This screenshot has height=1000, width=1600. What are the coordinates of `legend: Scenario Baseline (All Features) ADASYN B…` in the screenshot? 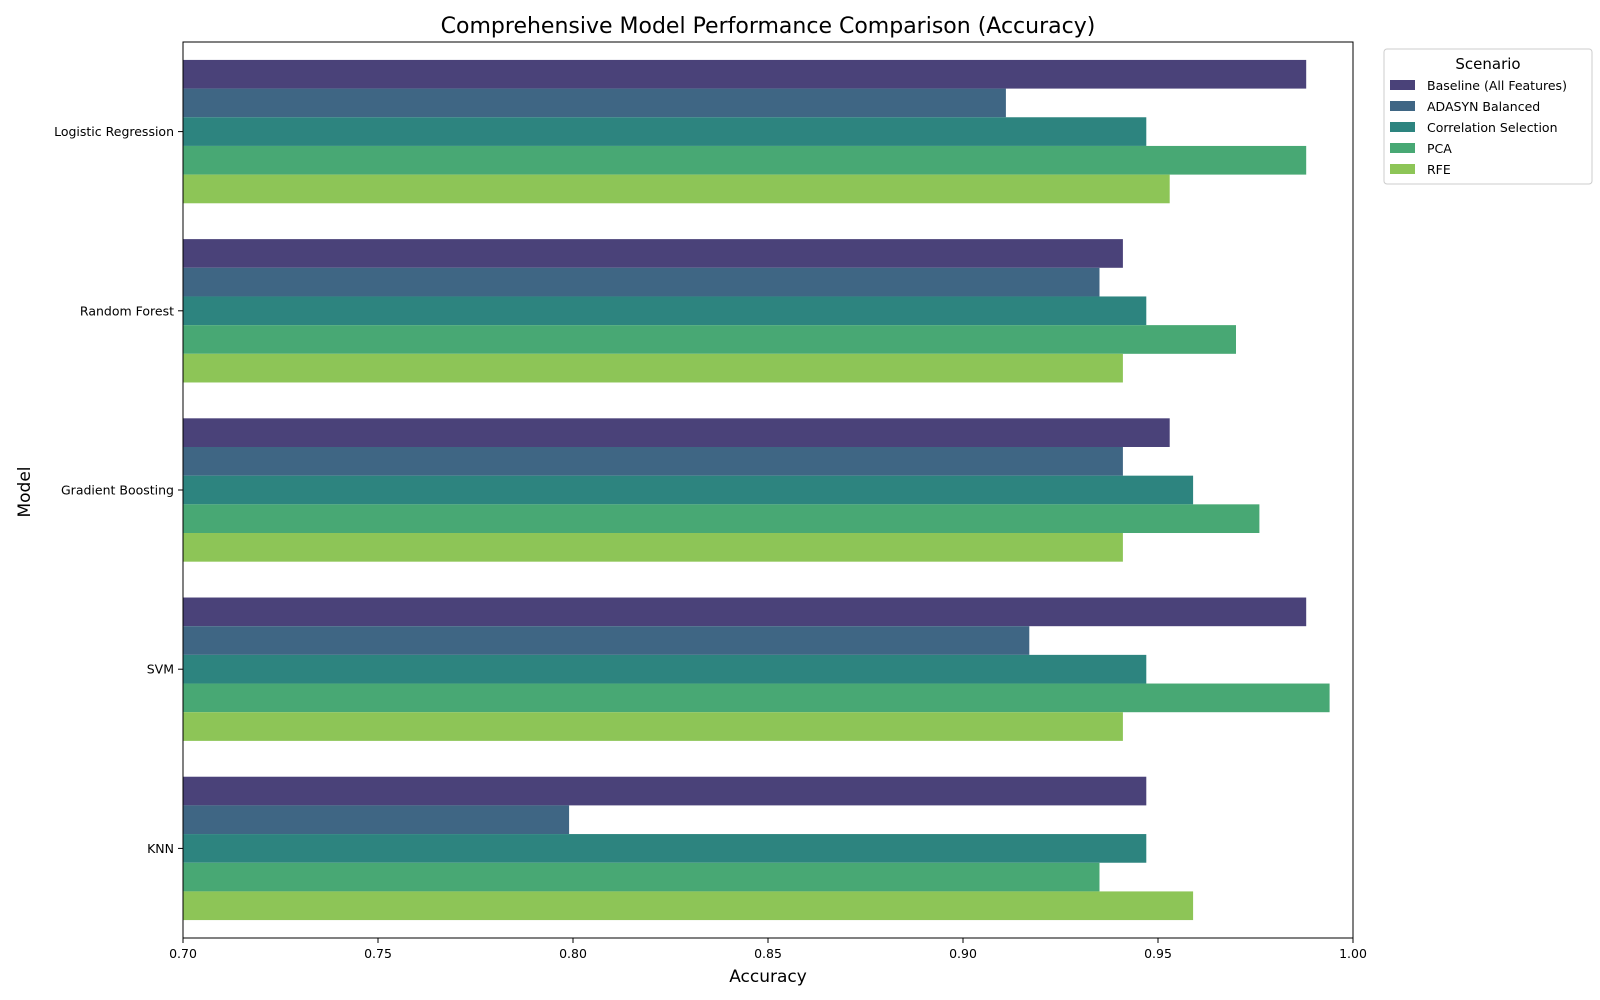 It's located at (1488, 116).